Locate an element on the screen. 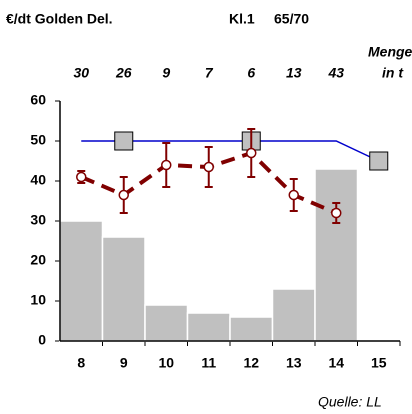 The width and height of the screenshot is (412, 414). chart-title: €/dt Golden Del. is located at coordinates (59, 19).